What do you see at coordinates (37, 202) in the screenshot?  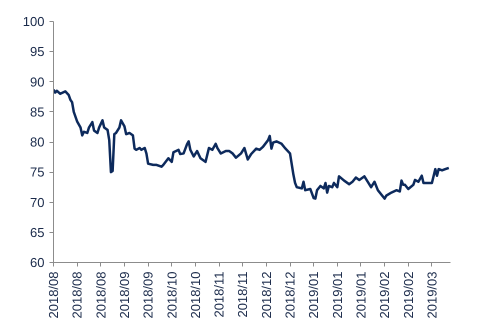 I see `y-tick-label: 70` at bounding box center [37, 202].